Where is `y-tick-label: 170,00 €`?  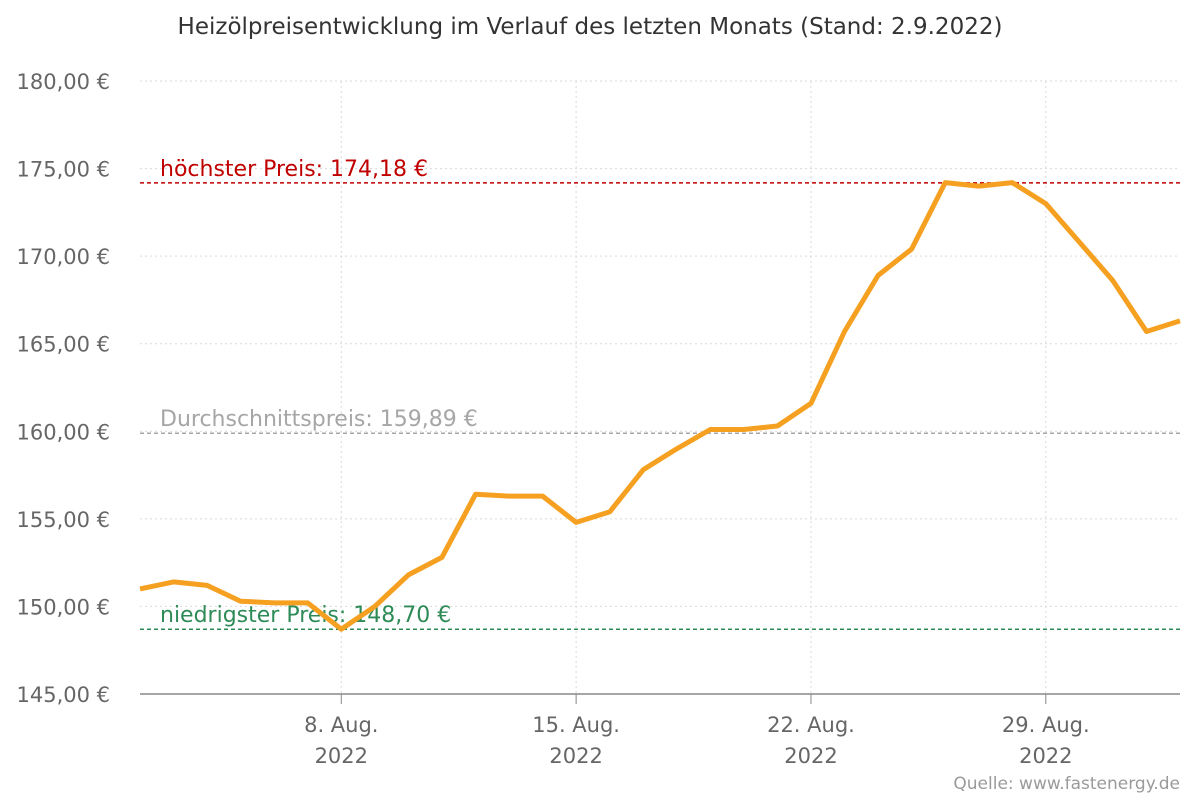
y-tick-label: 170,00 € is located at coordinates (63, 257).